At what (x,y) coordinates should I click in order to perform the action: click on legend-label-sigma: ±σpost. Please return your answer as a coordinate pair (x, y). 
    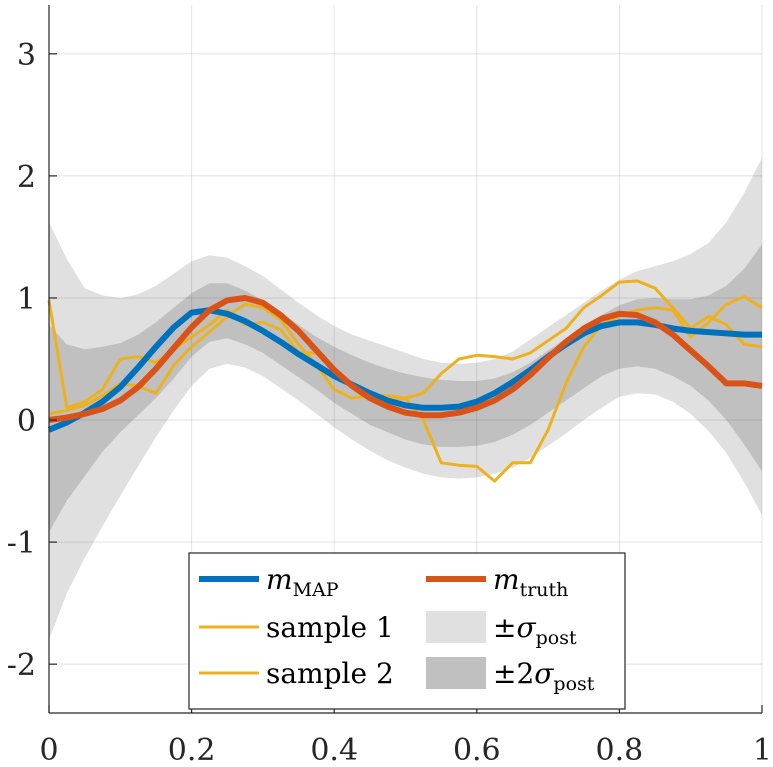
    Looking at the image, I should click on (535, 630).